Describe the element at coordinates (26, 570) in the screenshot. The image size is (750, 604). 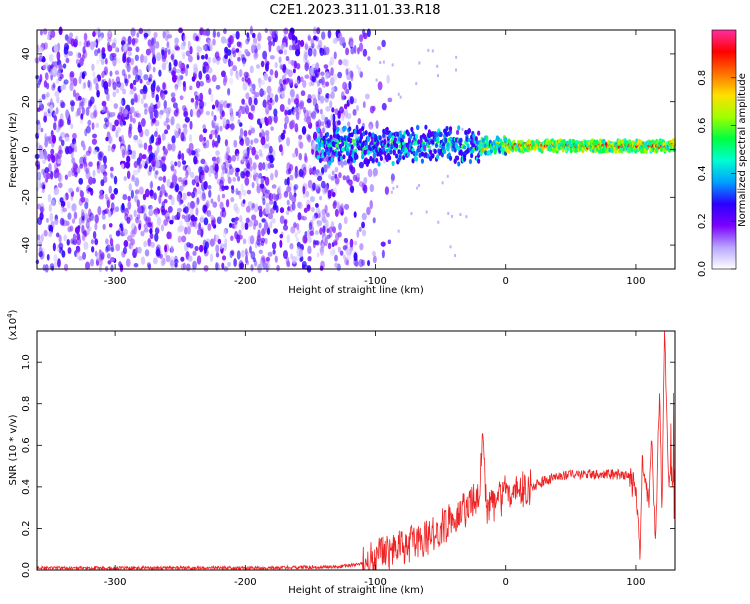
I see `y-tick-label: 0.0` at that location.